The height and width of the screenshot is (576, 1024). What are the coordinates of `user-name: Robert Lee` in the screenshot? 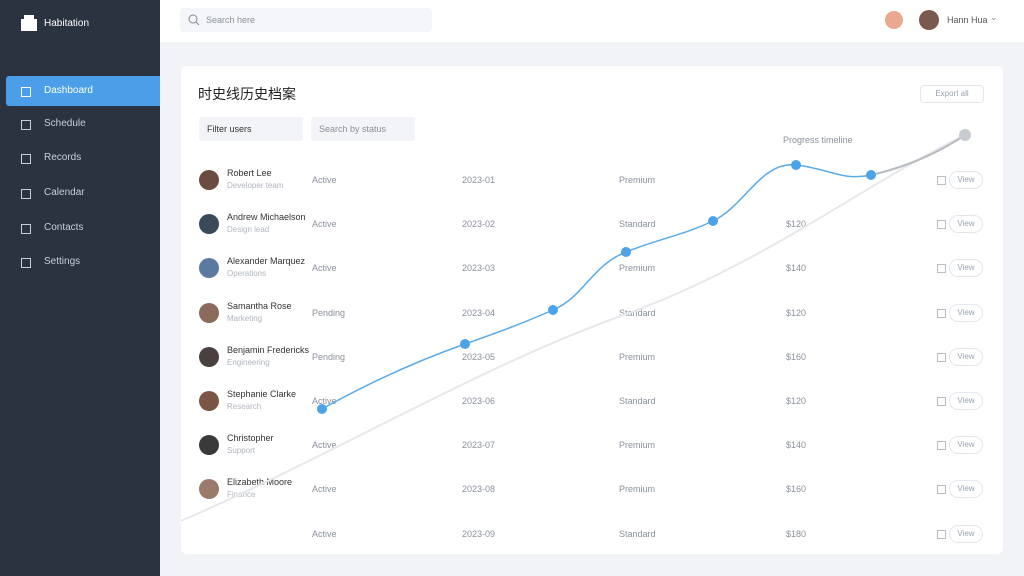 It's located at (249, 173).